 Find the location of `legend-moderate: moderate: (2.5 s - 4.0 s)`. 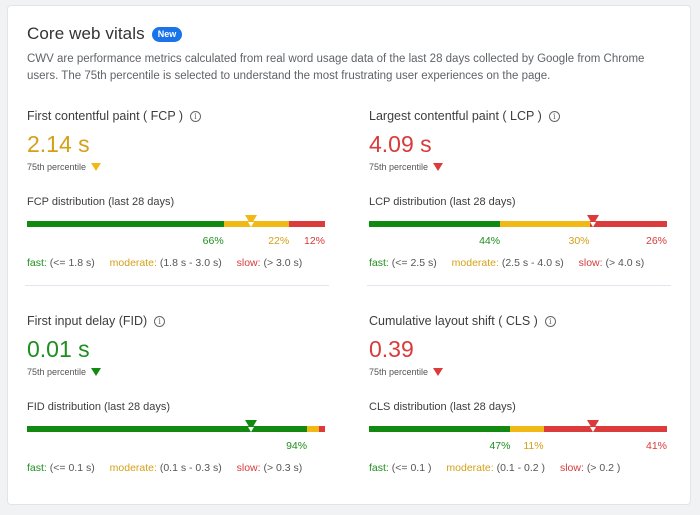

legend-moderate: moderate: (2.5 s - 4.0 s) is located at coordinates (508, 263).